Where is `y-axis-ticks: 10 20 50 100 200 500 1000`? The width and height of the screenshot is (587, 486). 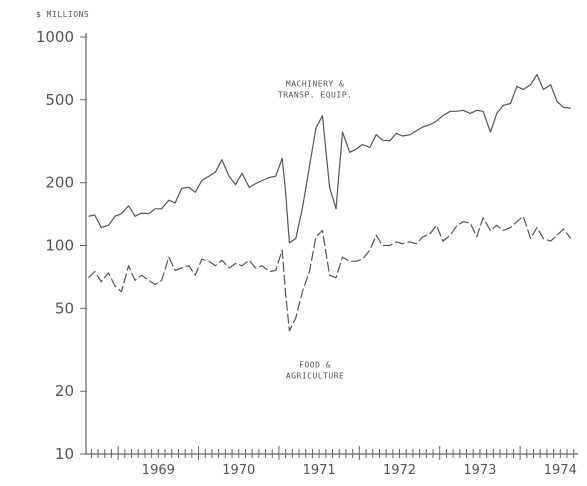
y-axis-ticks: 10 20 50 100 200 500 1000 is located at coordinates (61, 245).